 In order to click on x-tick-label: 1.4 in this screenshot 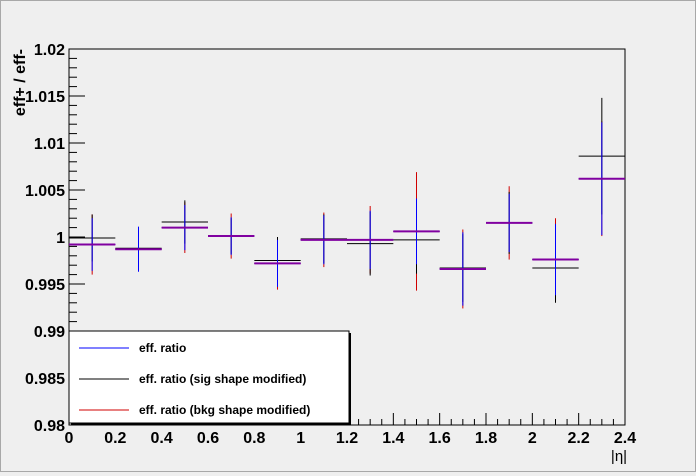, I will do `click(393, 438)`.